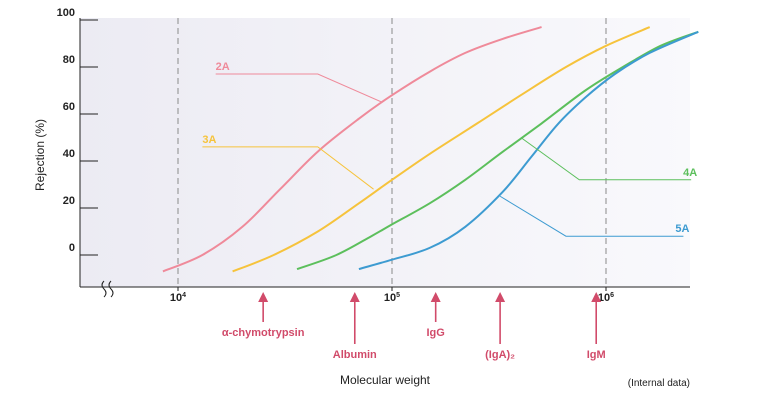 Image resolution: width=773 pixels, height=400 pixels. What do you see at coordinates (66, 13) in the screenshot?
I see `y-tick-label-0: 100` at bounding box center [66, 13].